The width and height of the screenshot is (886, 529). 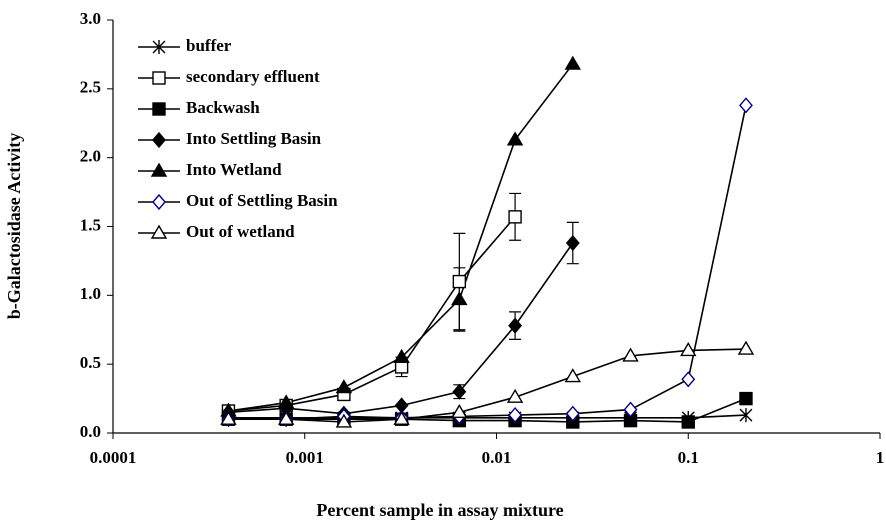 I want to click on legend-label: buffer, so click(x=209, y=45).